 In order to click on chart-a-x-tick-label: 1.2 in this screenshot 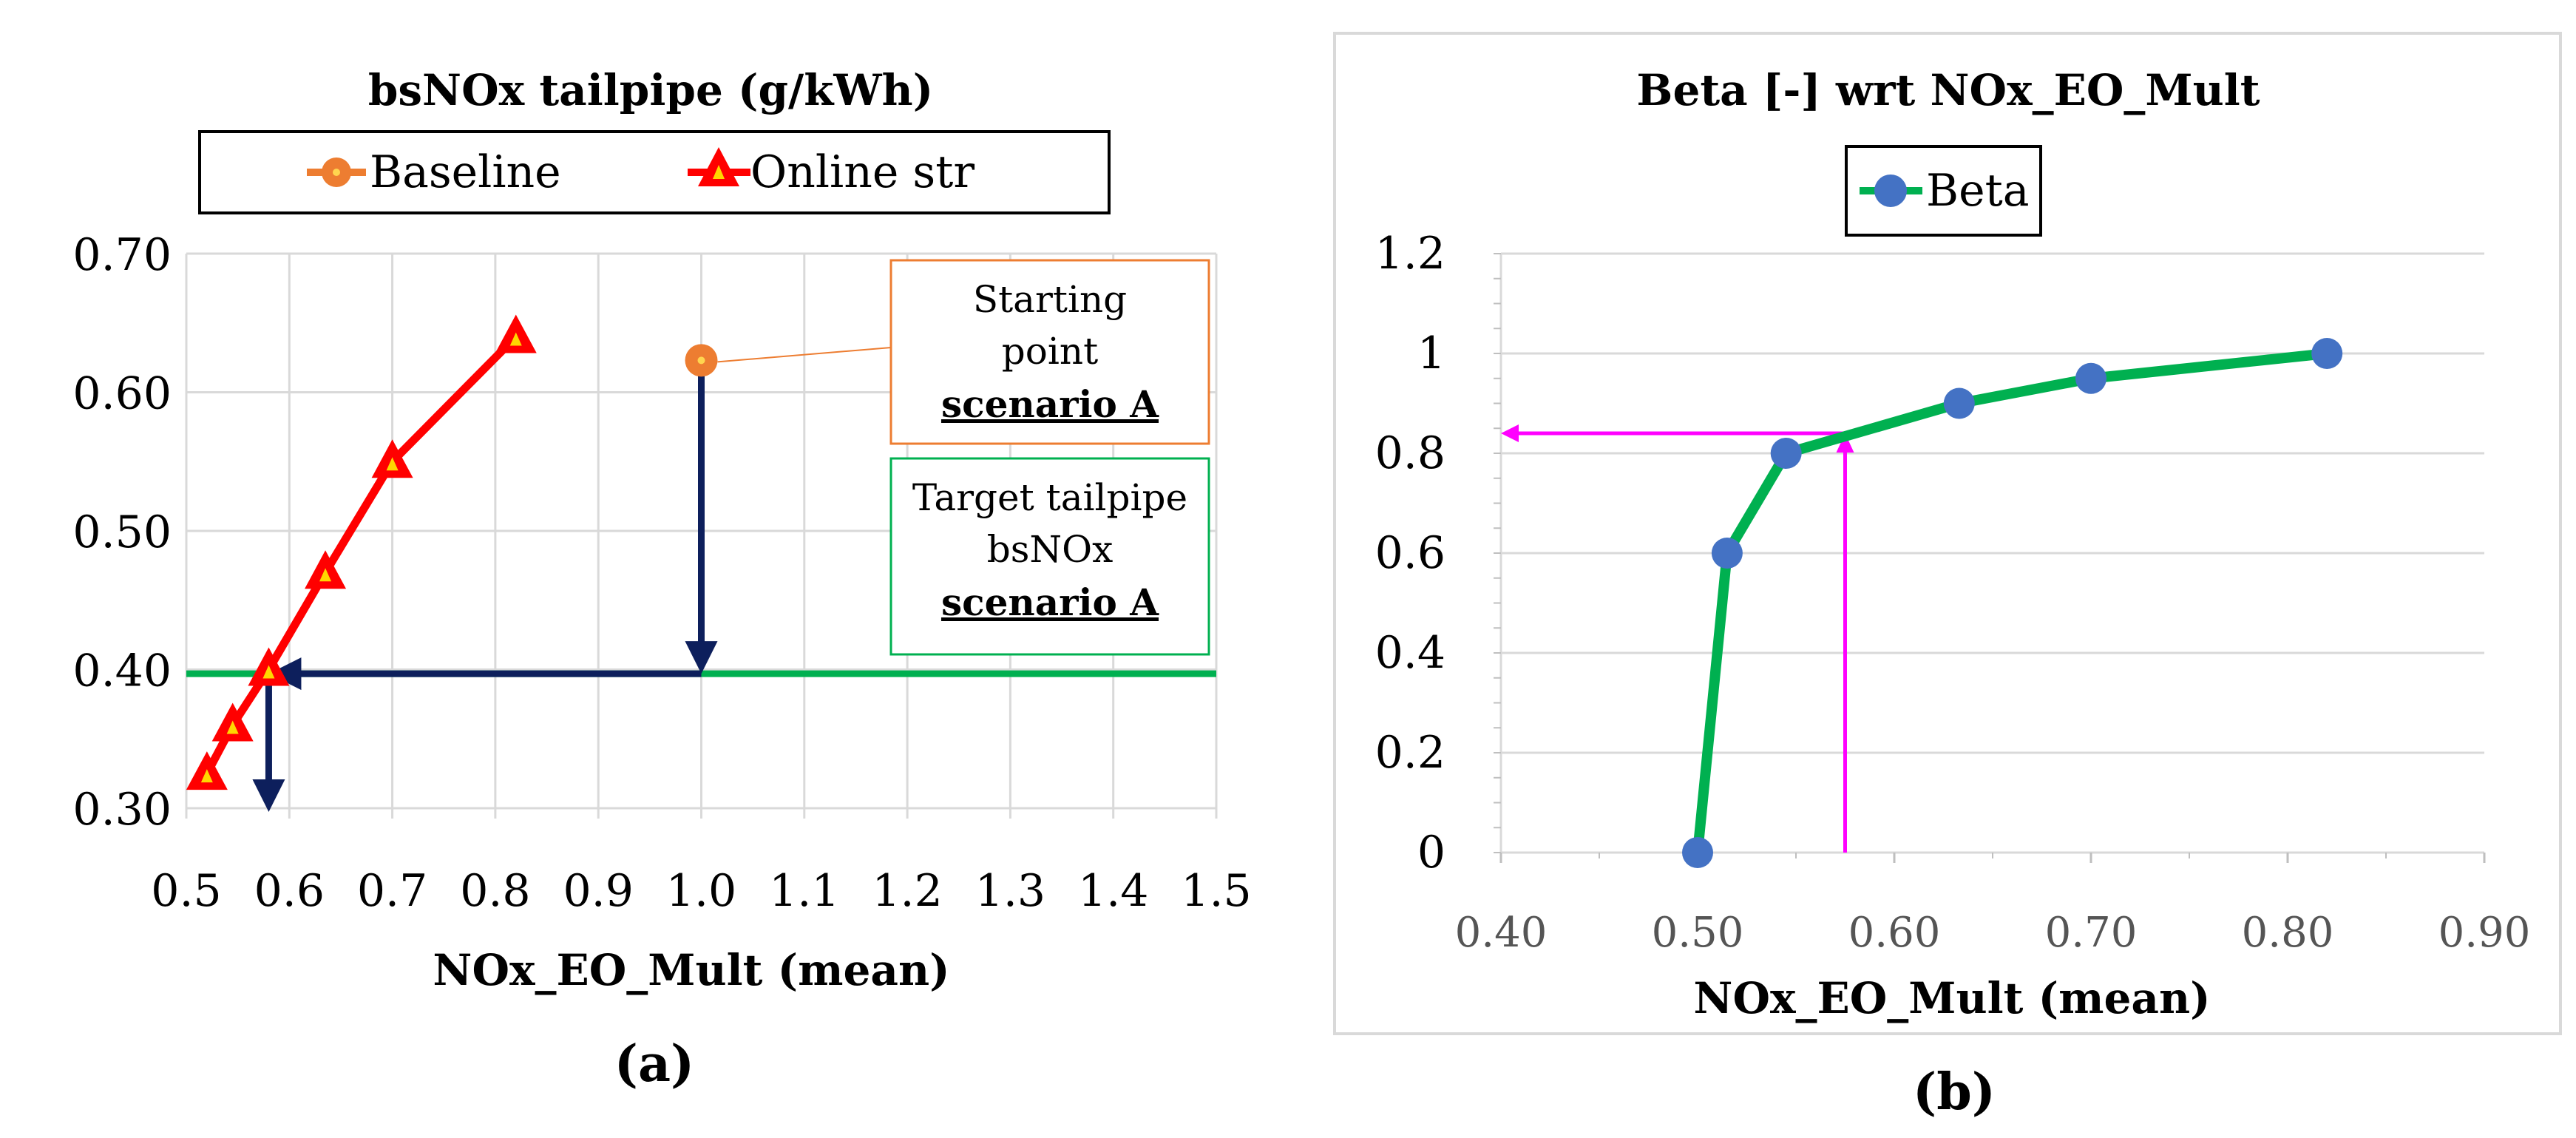, I will do `click(907, 891)`.